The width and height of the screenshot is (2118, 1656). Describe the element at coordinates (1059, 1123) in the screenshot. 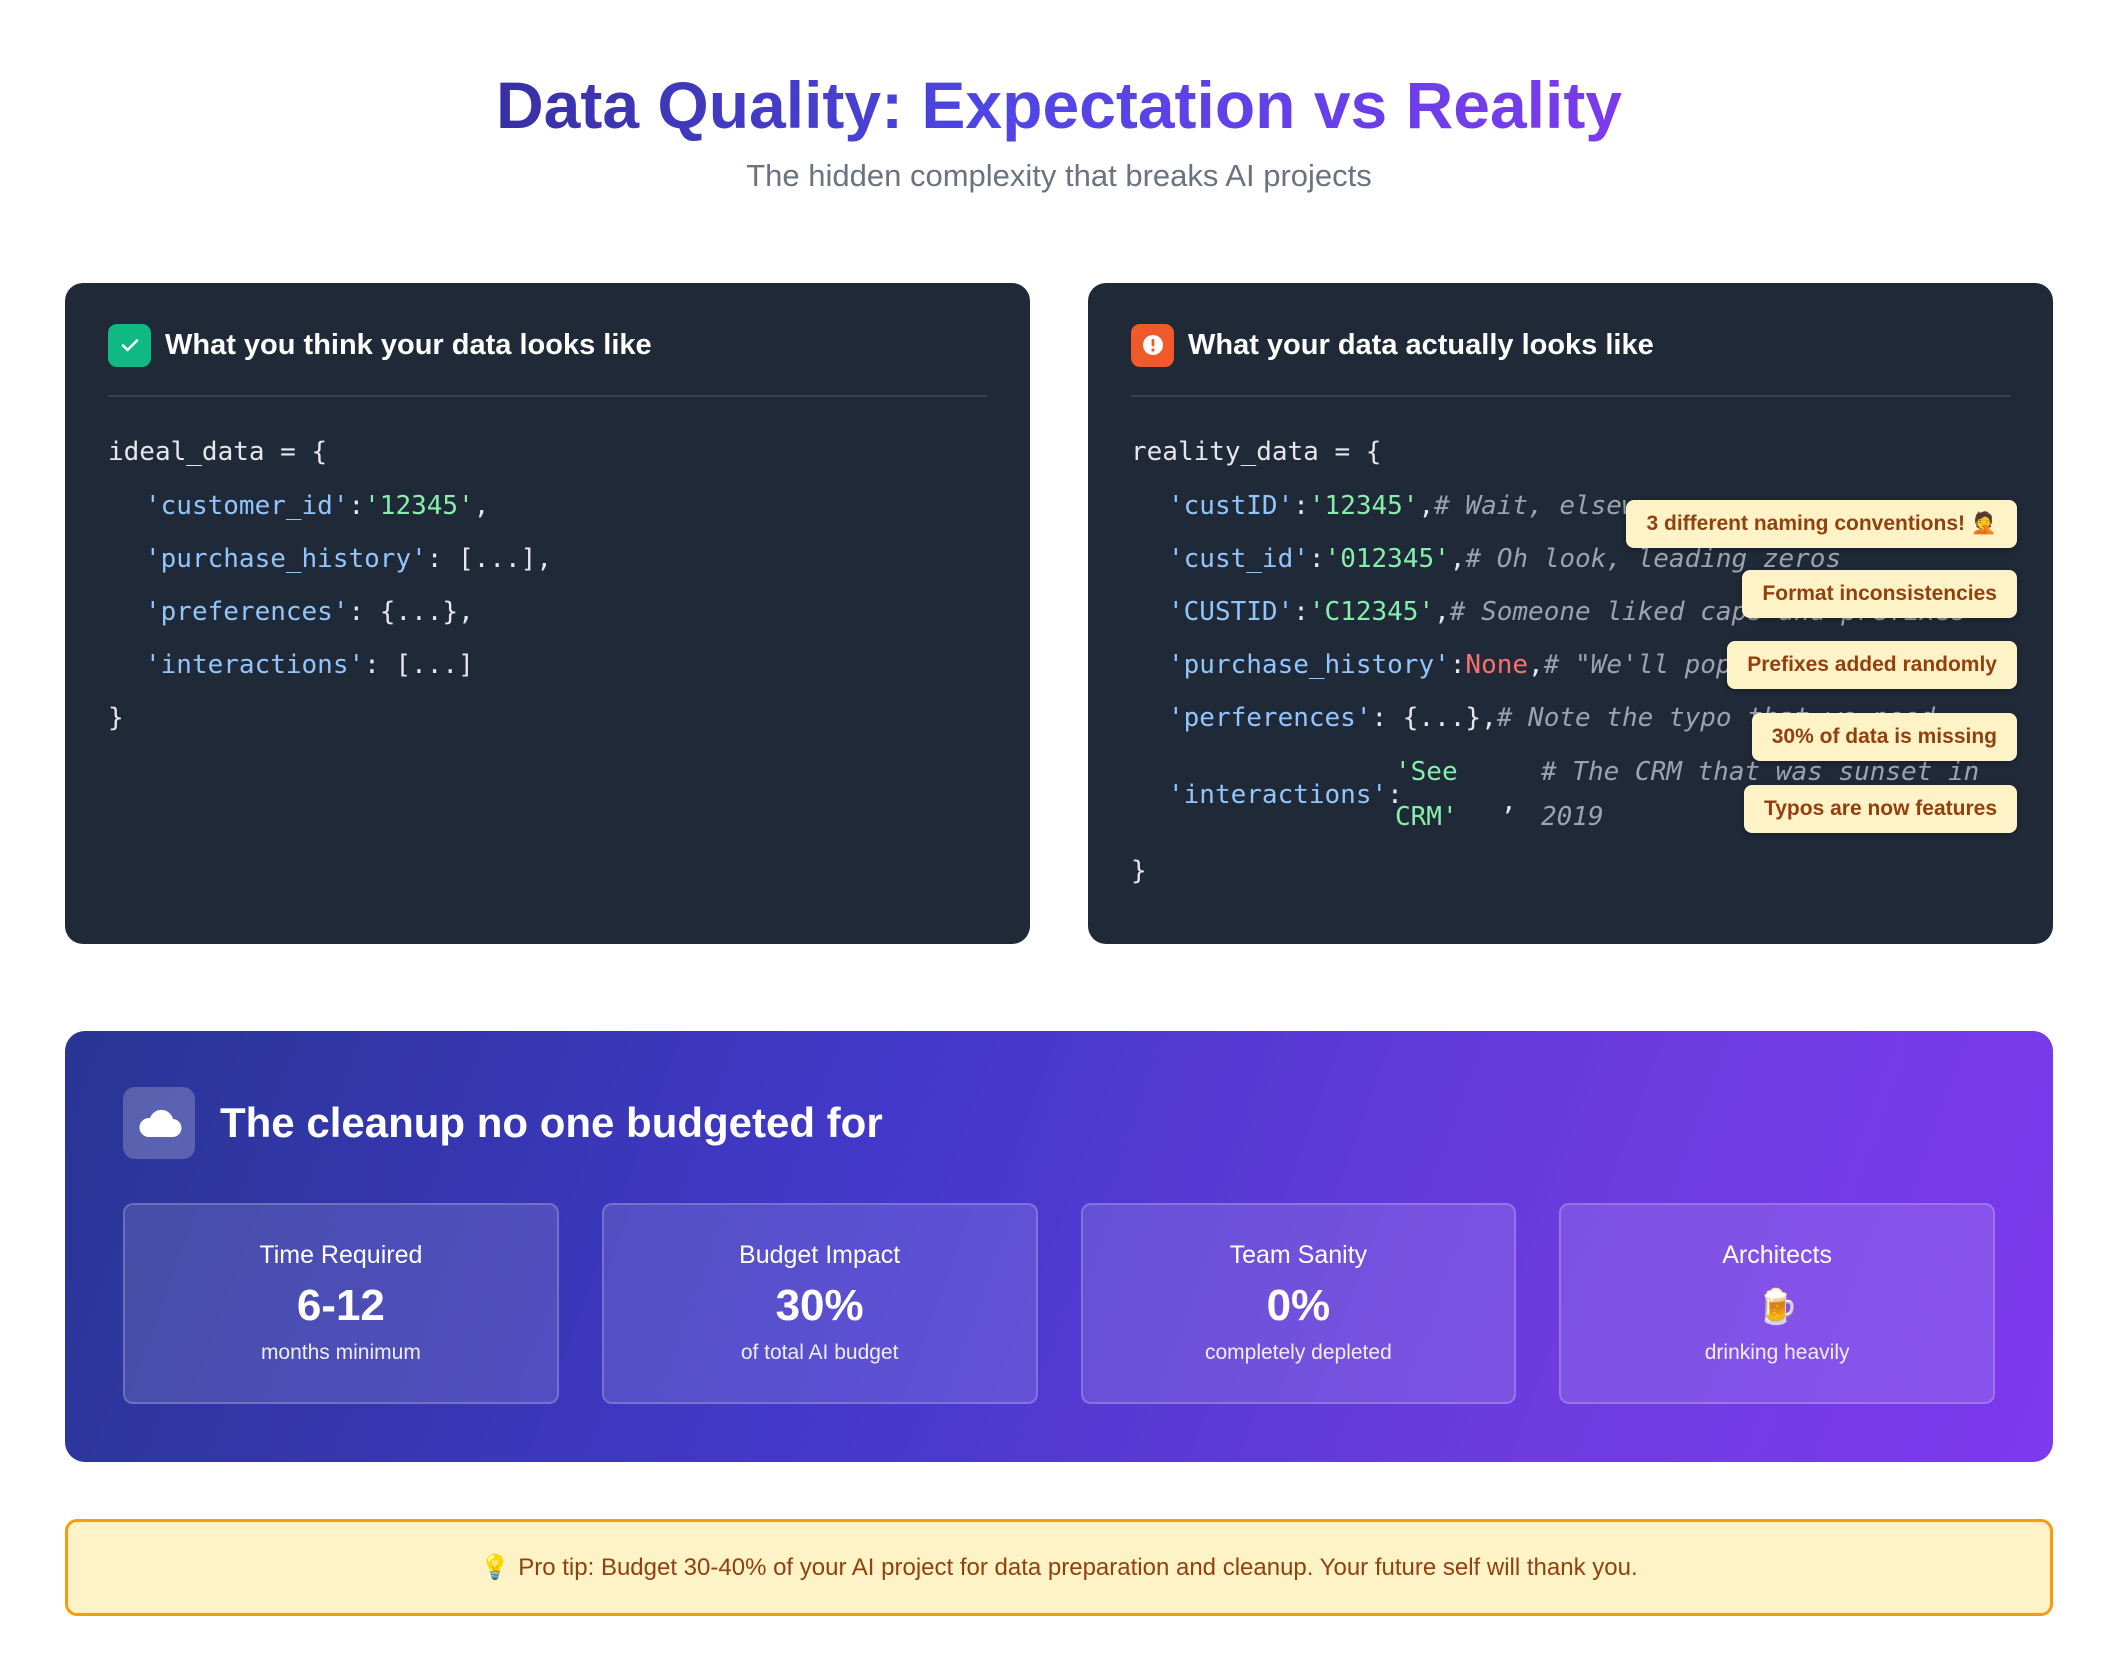

I see `cleanup-header: The cleanup no one budgeted for` at that location.